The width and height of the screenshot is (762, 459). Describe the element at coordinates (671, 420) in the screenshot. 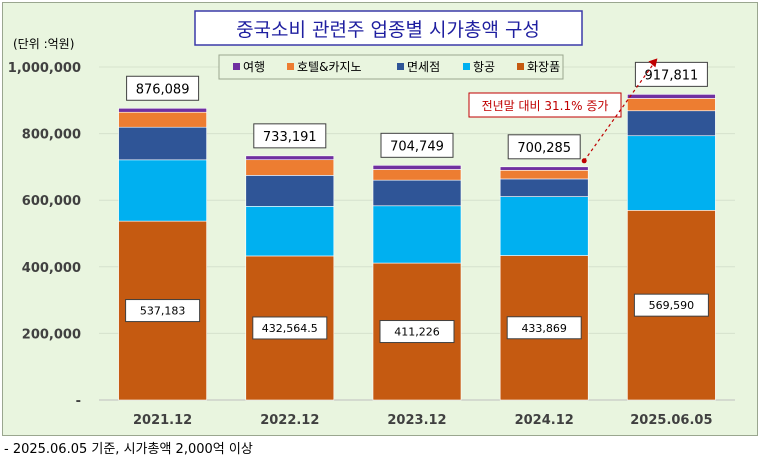

I see `x-tick-label: 2025.06.05` at that location.